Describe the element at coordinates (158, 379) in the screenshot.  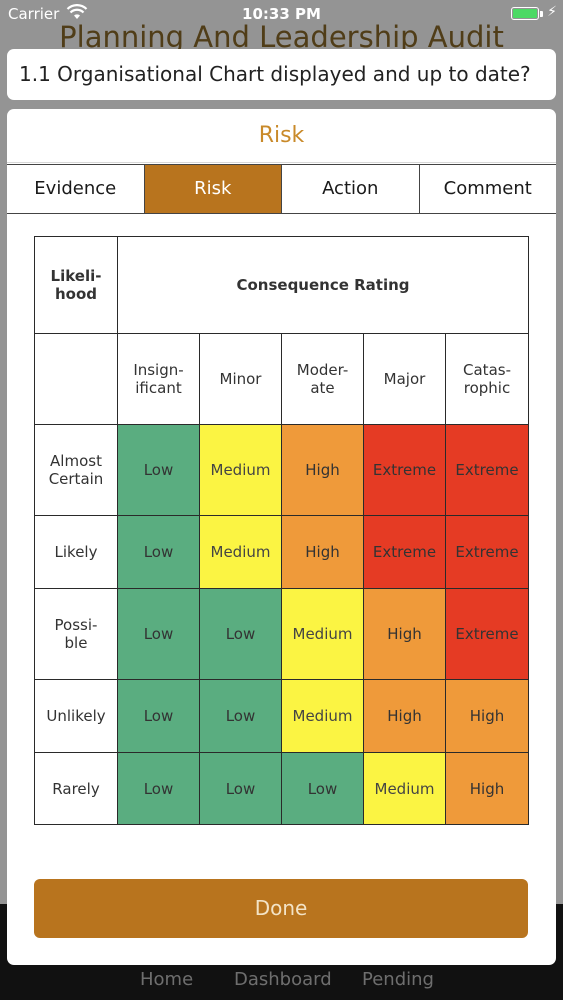
I see `consequence-label: Insign- ificant` at that location.